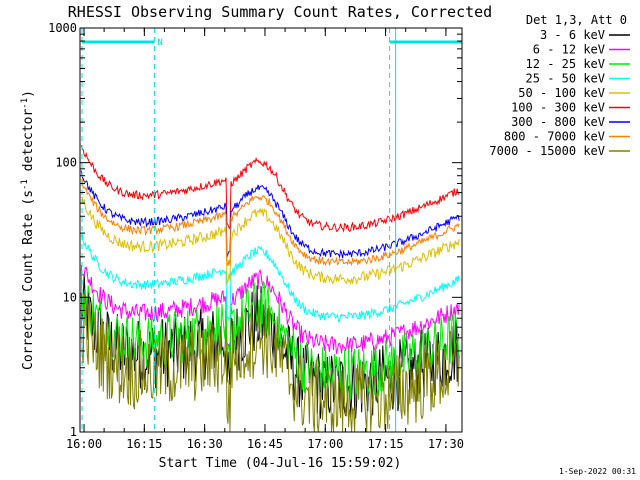  I want to click on legend-entry-label: 300 - 800 keV, so click(558, 122).